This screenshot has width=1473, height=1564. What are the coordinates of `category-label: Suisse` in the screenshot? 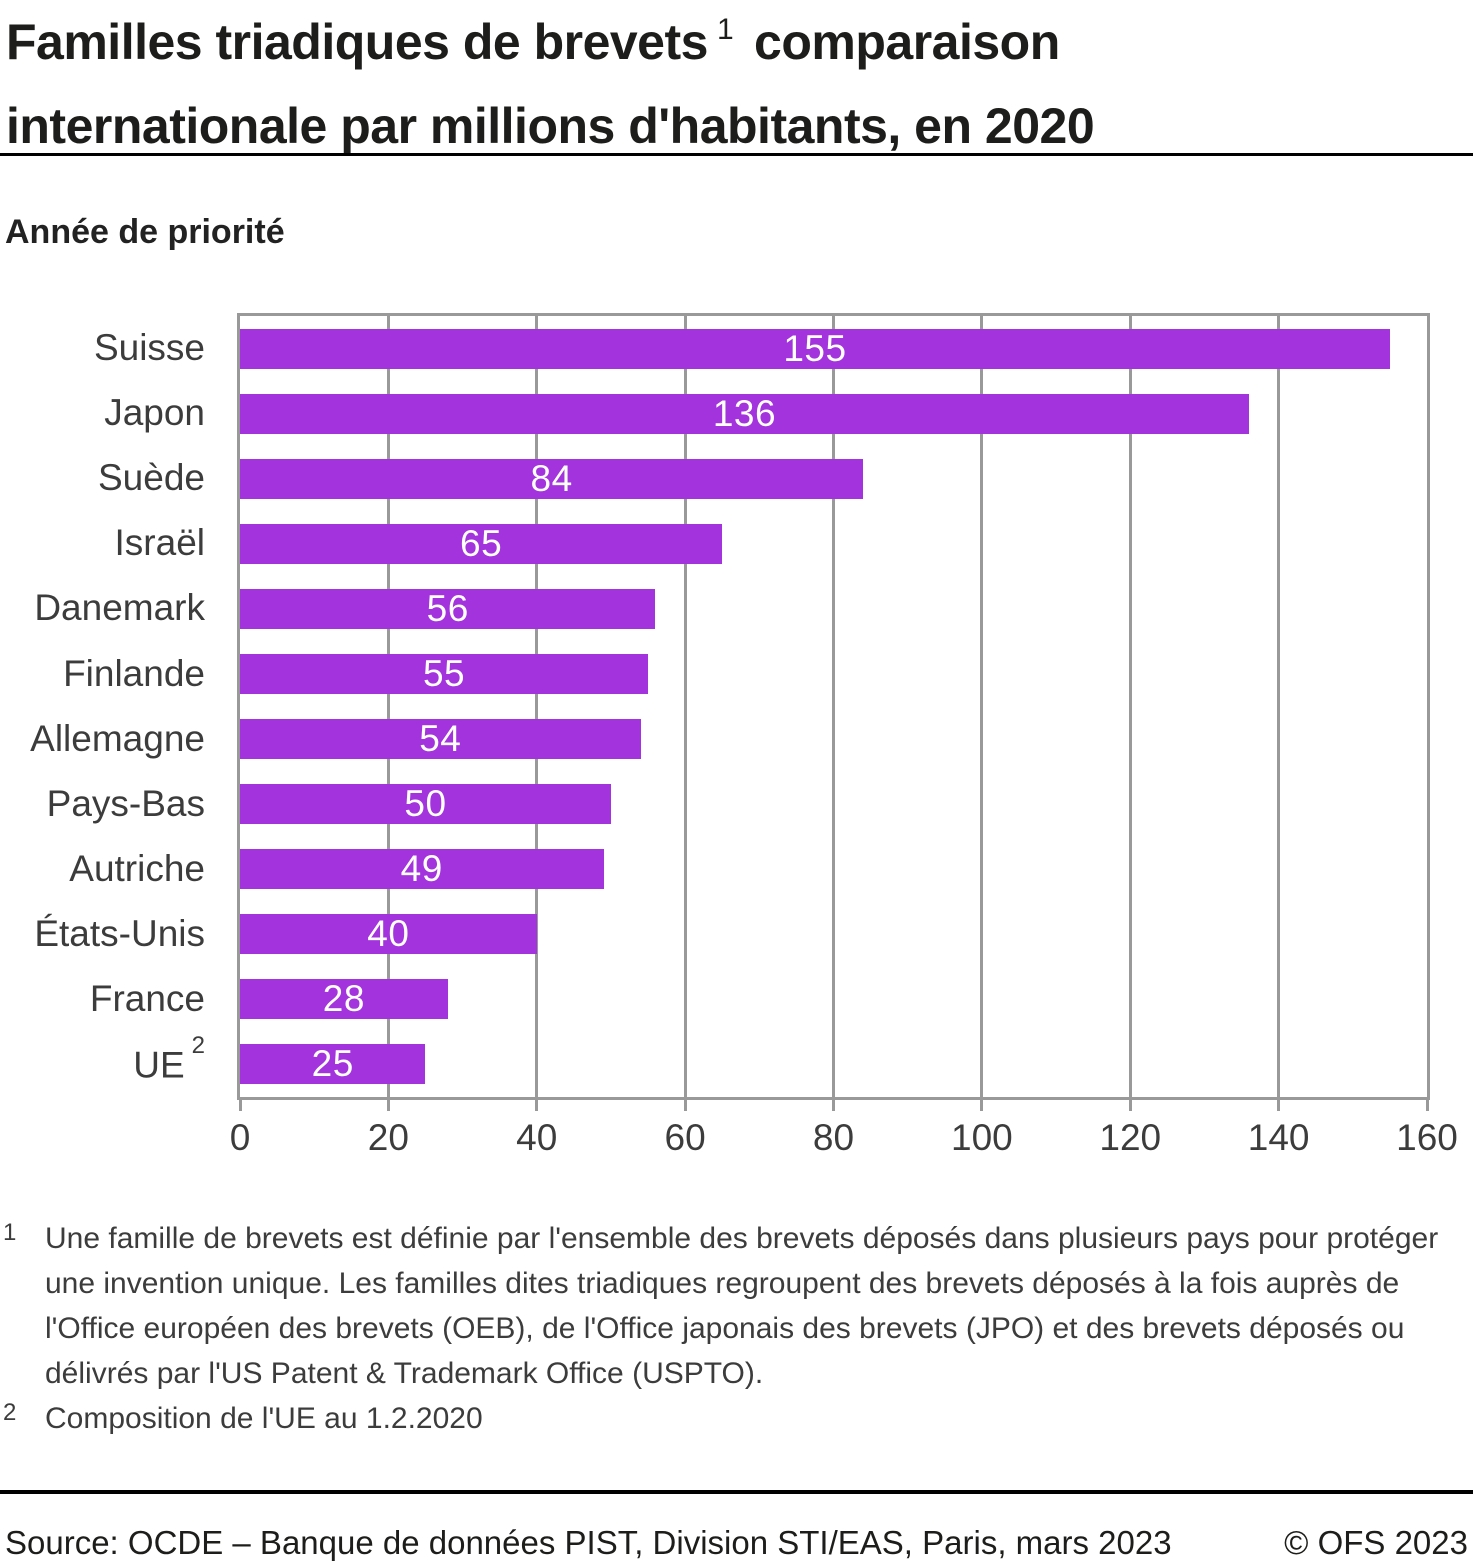 It's located at (149, 348).